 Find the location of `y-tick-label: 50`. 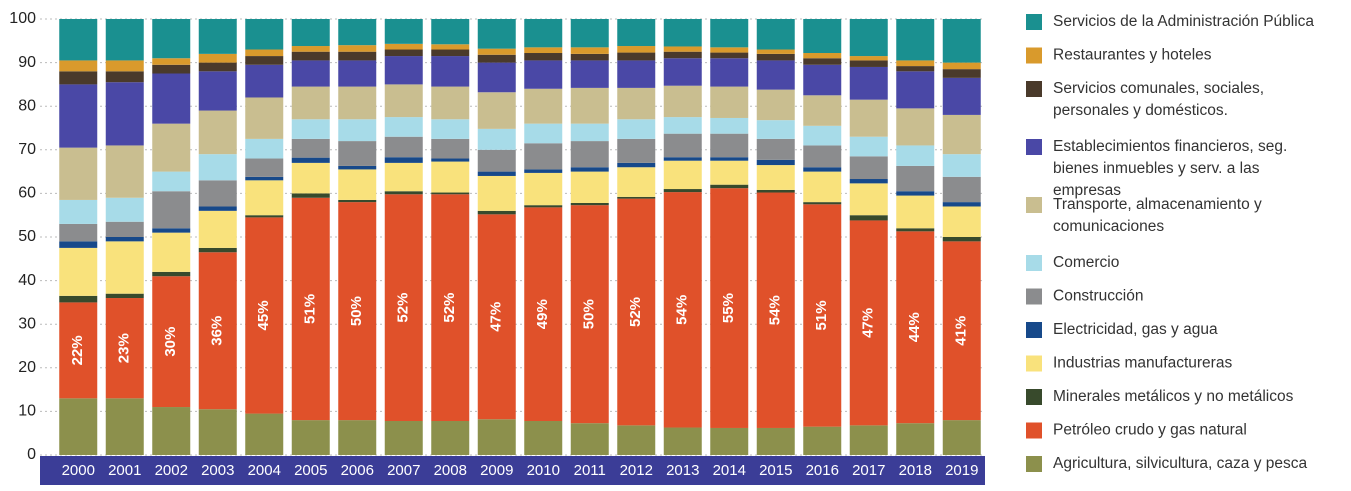

y-tick-label: 50 is located at coordinates (27, 236).